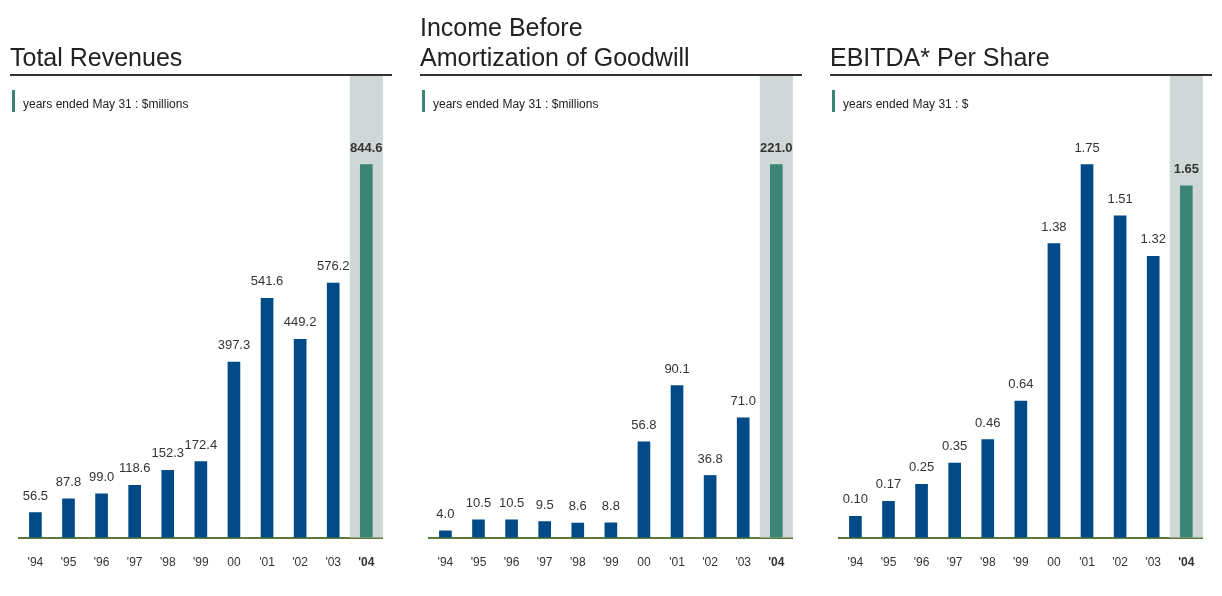  What do you see at coordinates (776, 147) in the screenshot?
I see `data-label: 221.0` at bounding box center [776, 147].